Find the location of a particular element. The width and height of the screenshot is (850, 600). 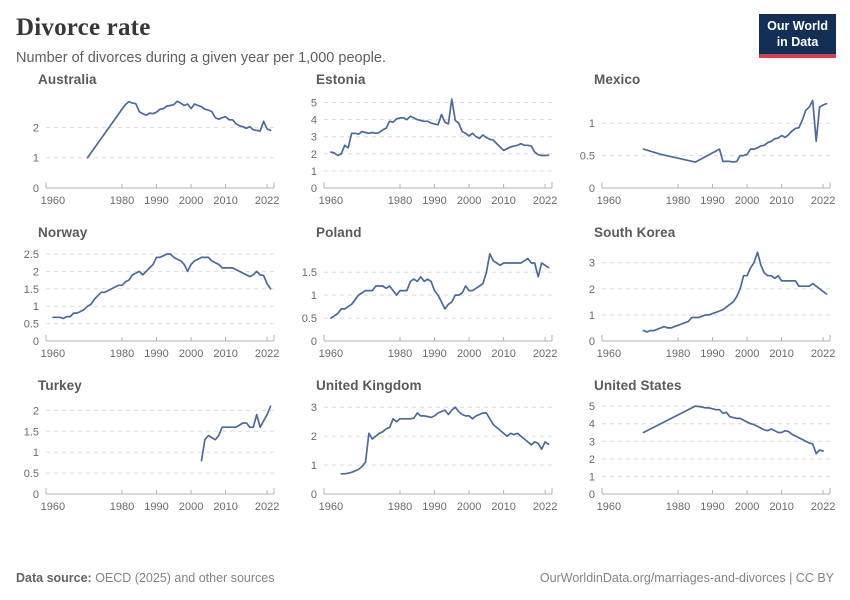

panel-title-mexico: Mexico is located at coordinates (617, 79).